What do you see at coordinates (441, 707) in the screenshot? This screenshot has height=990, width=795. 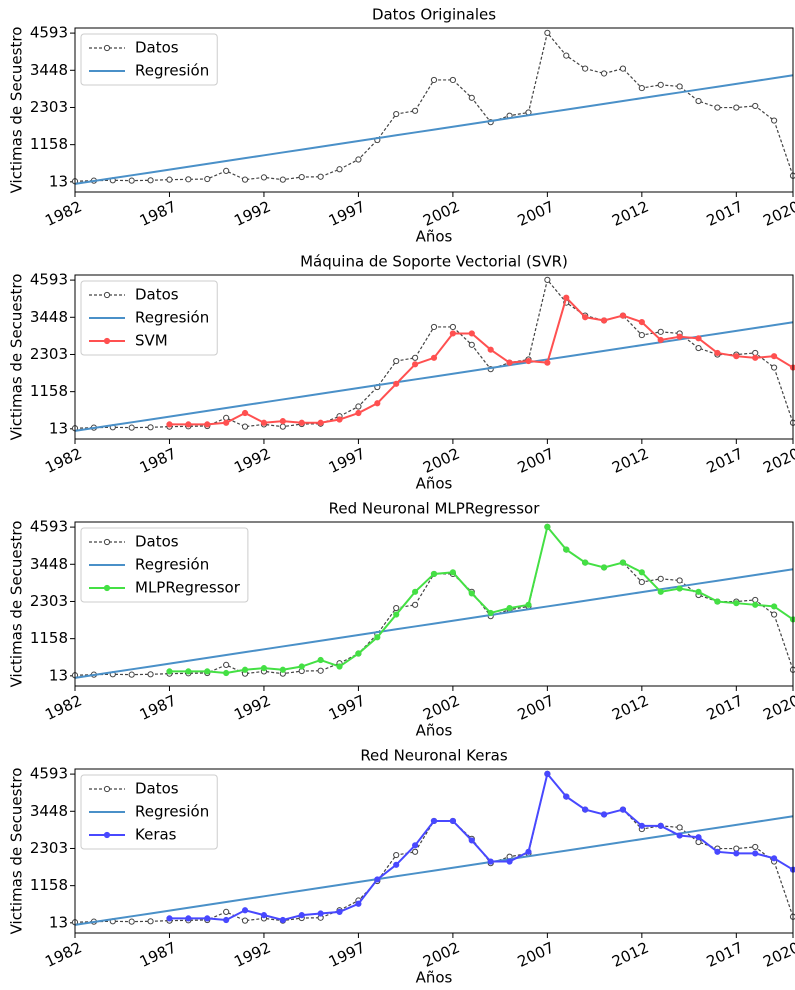 I see `x-tick-label: 2002` at bounding box center [441, 707].